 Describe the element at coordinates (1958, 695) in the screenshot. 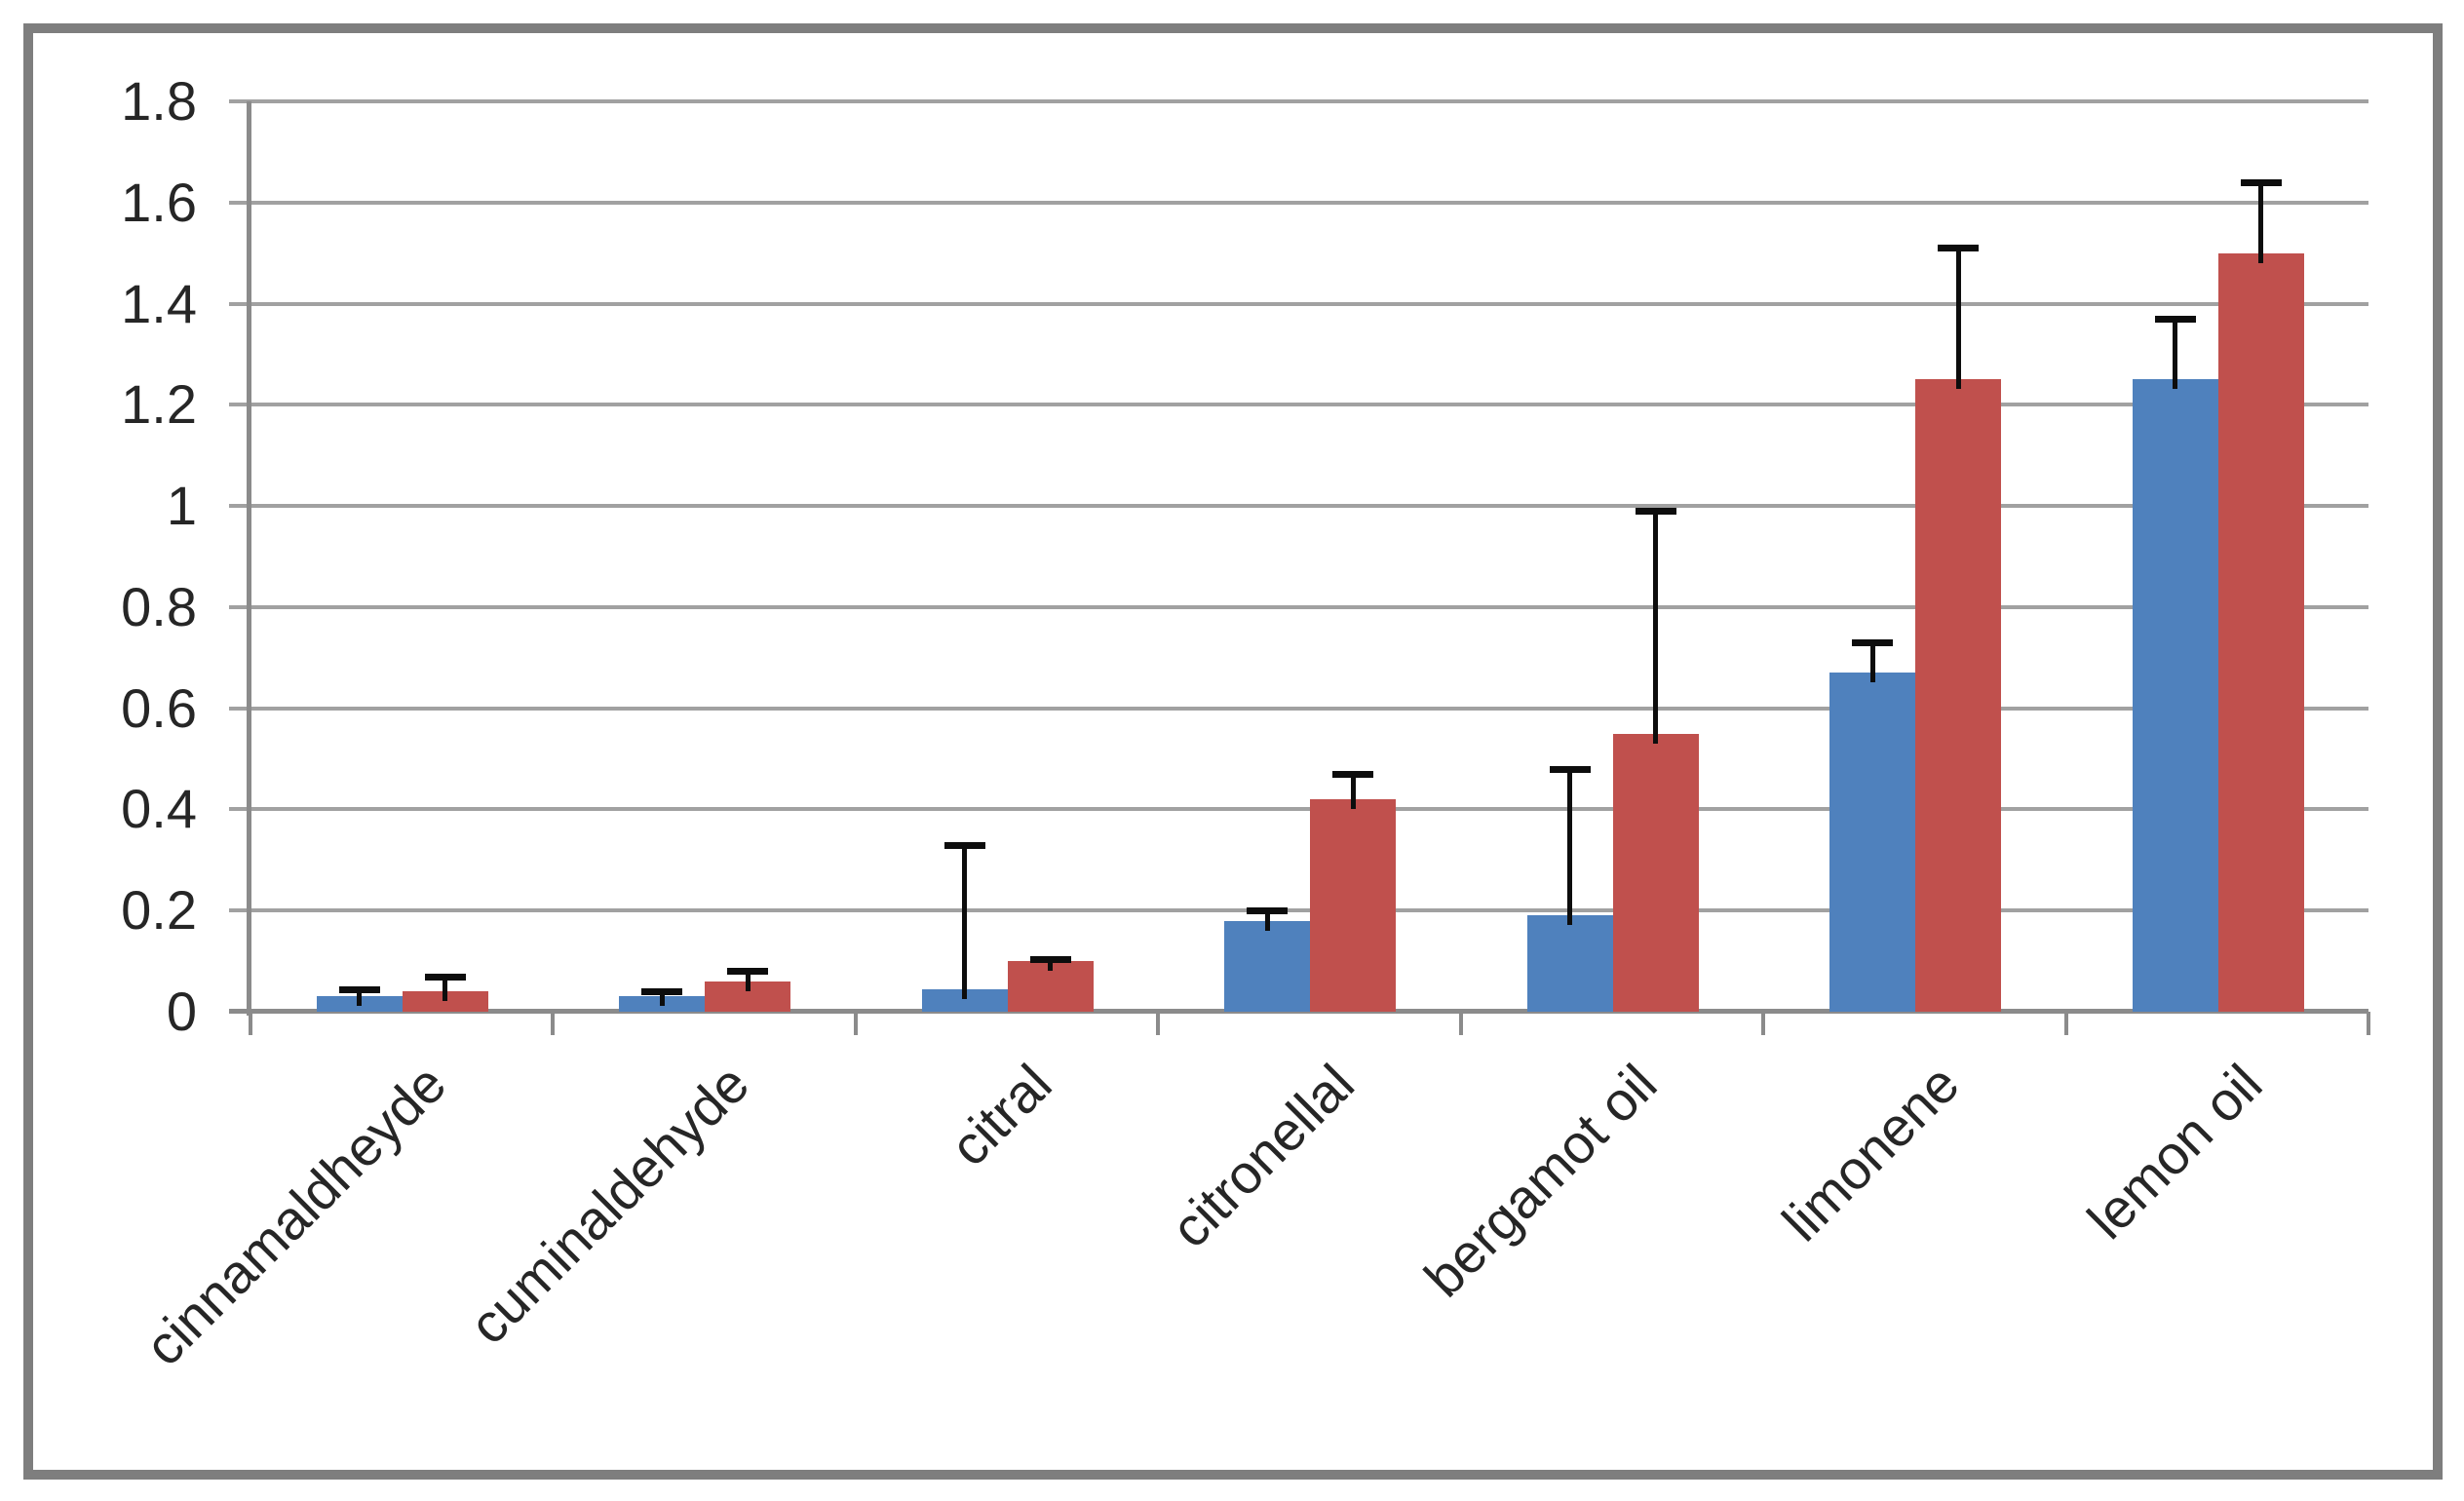

I see `bar-red-limonene` at that location.